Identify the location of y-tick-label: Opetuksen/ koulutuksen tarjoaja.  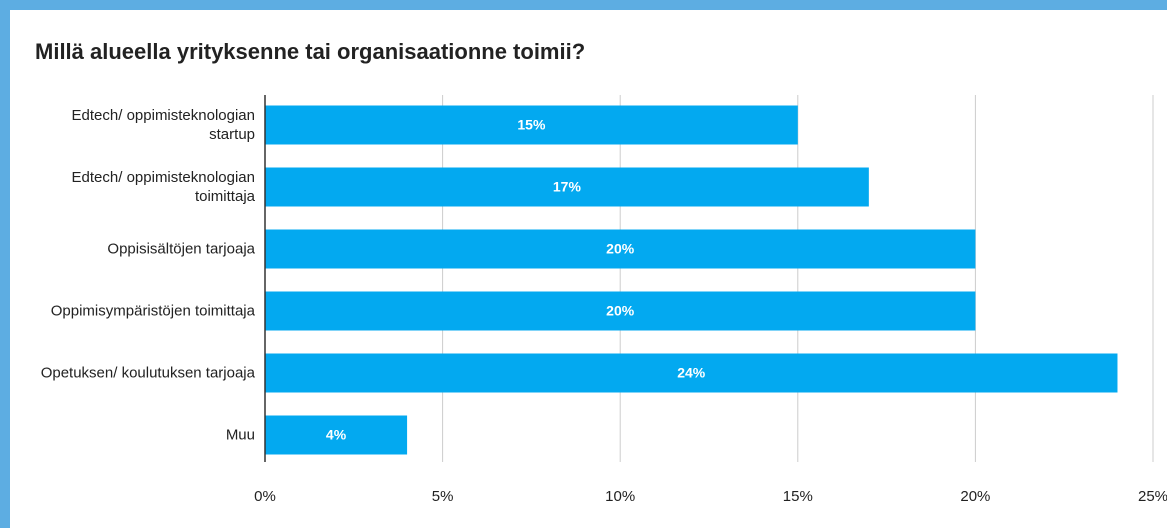
(147, 373).